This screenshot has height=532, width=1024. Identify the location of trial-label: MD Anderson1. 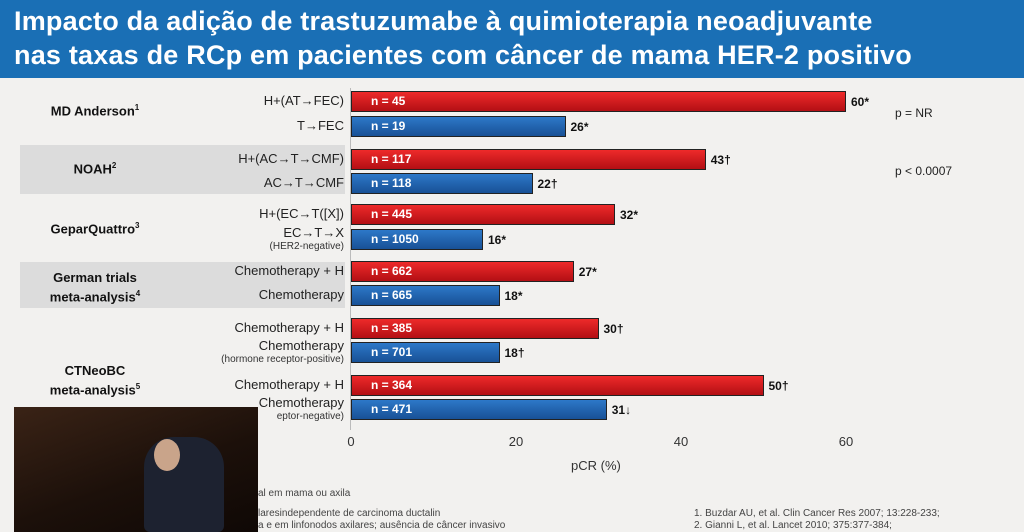
(95, 109).